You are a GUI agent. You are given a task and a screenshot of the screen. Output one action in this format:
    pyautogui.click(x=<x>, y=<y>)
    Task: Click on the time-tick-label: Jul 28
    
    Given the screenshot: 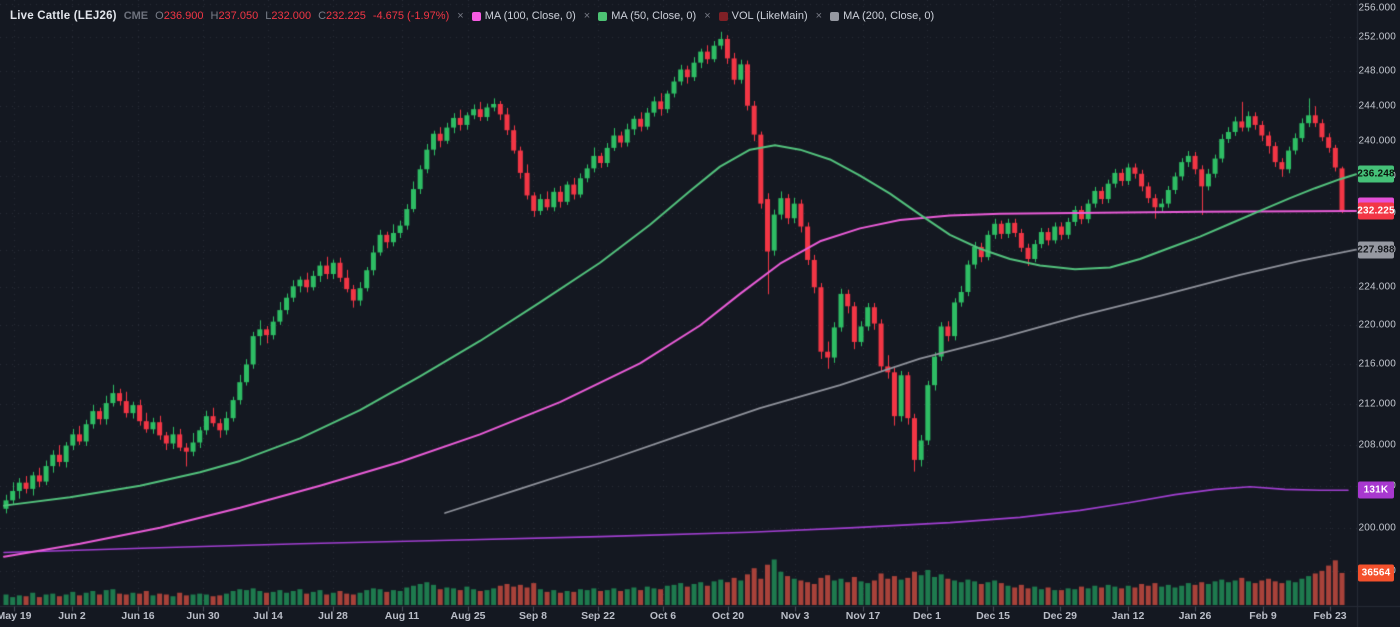 What is the action you would take?
    pyautogui.click(x=333, y=616)
    